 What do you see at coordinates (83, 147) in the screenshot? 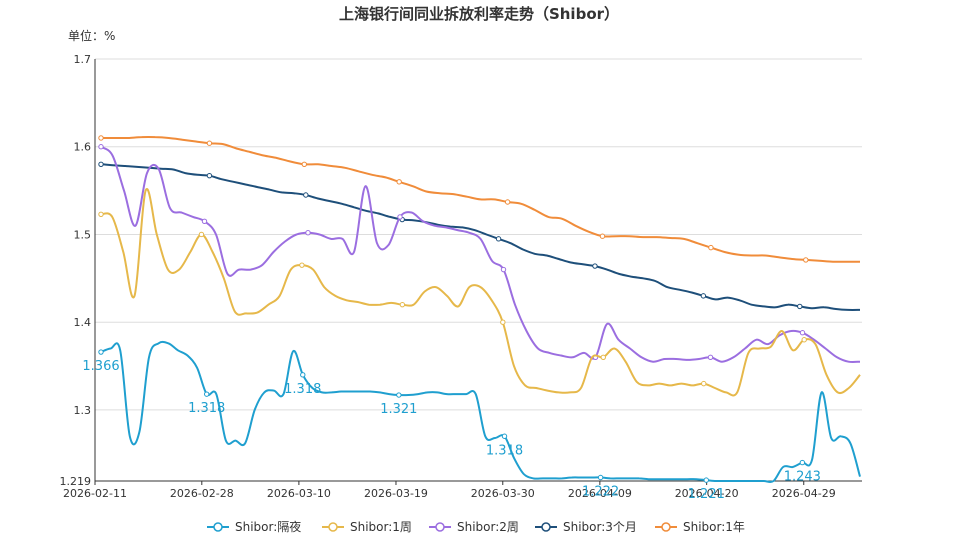
I see `y-tick-label: 1.6` at bounding box center [83, 147].